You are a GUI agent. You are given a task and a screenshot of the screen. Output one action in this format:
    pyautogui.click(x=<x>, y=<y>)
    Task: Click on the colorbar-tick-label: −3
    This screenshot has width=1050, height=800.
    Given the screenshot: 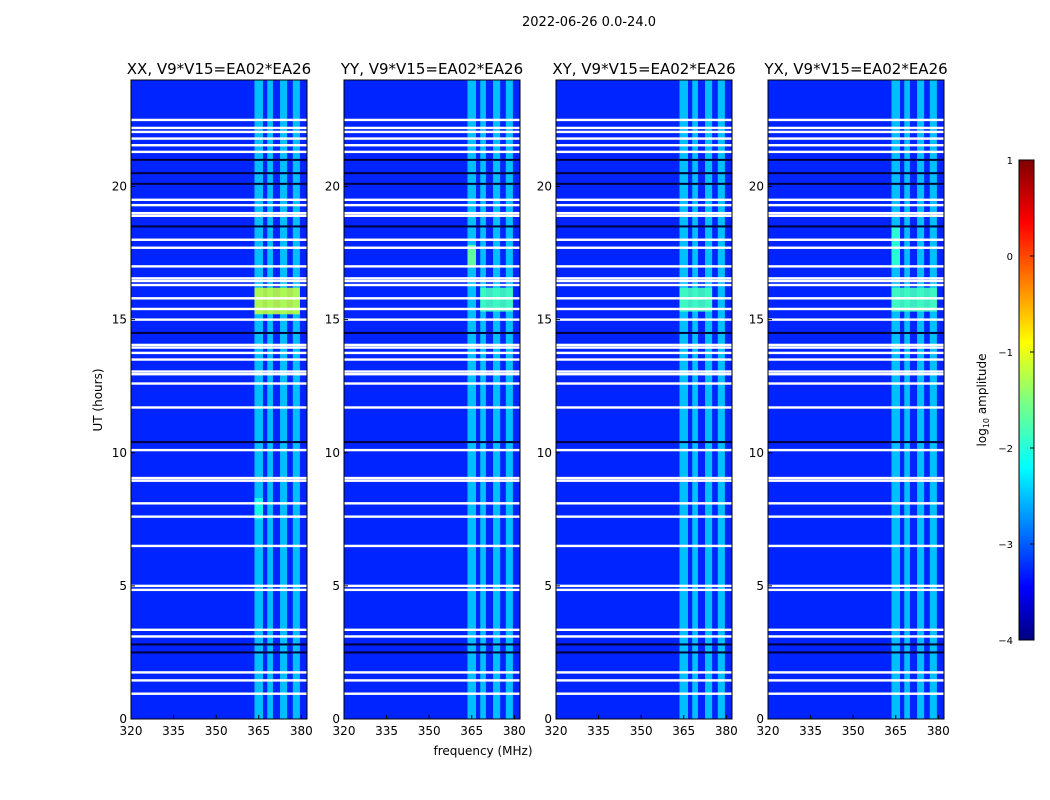 What is the action you would take?
    pyautogui.click(x=1005, y=545)
    